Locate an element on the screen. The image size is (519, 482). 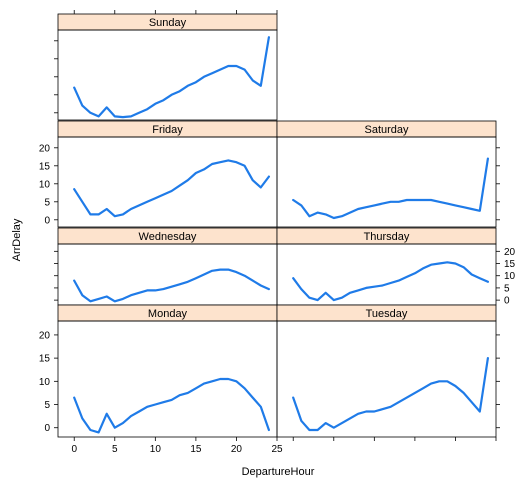
strip-label-monday: Monday is located at coordinates (168, 314).